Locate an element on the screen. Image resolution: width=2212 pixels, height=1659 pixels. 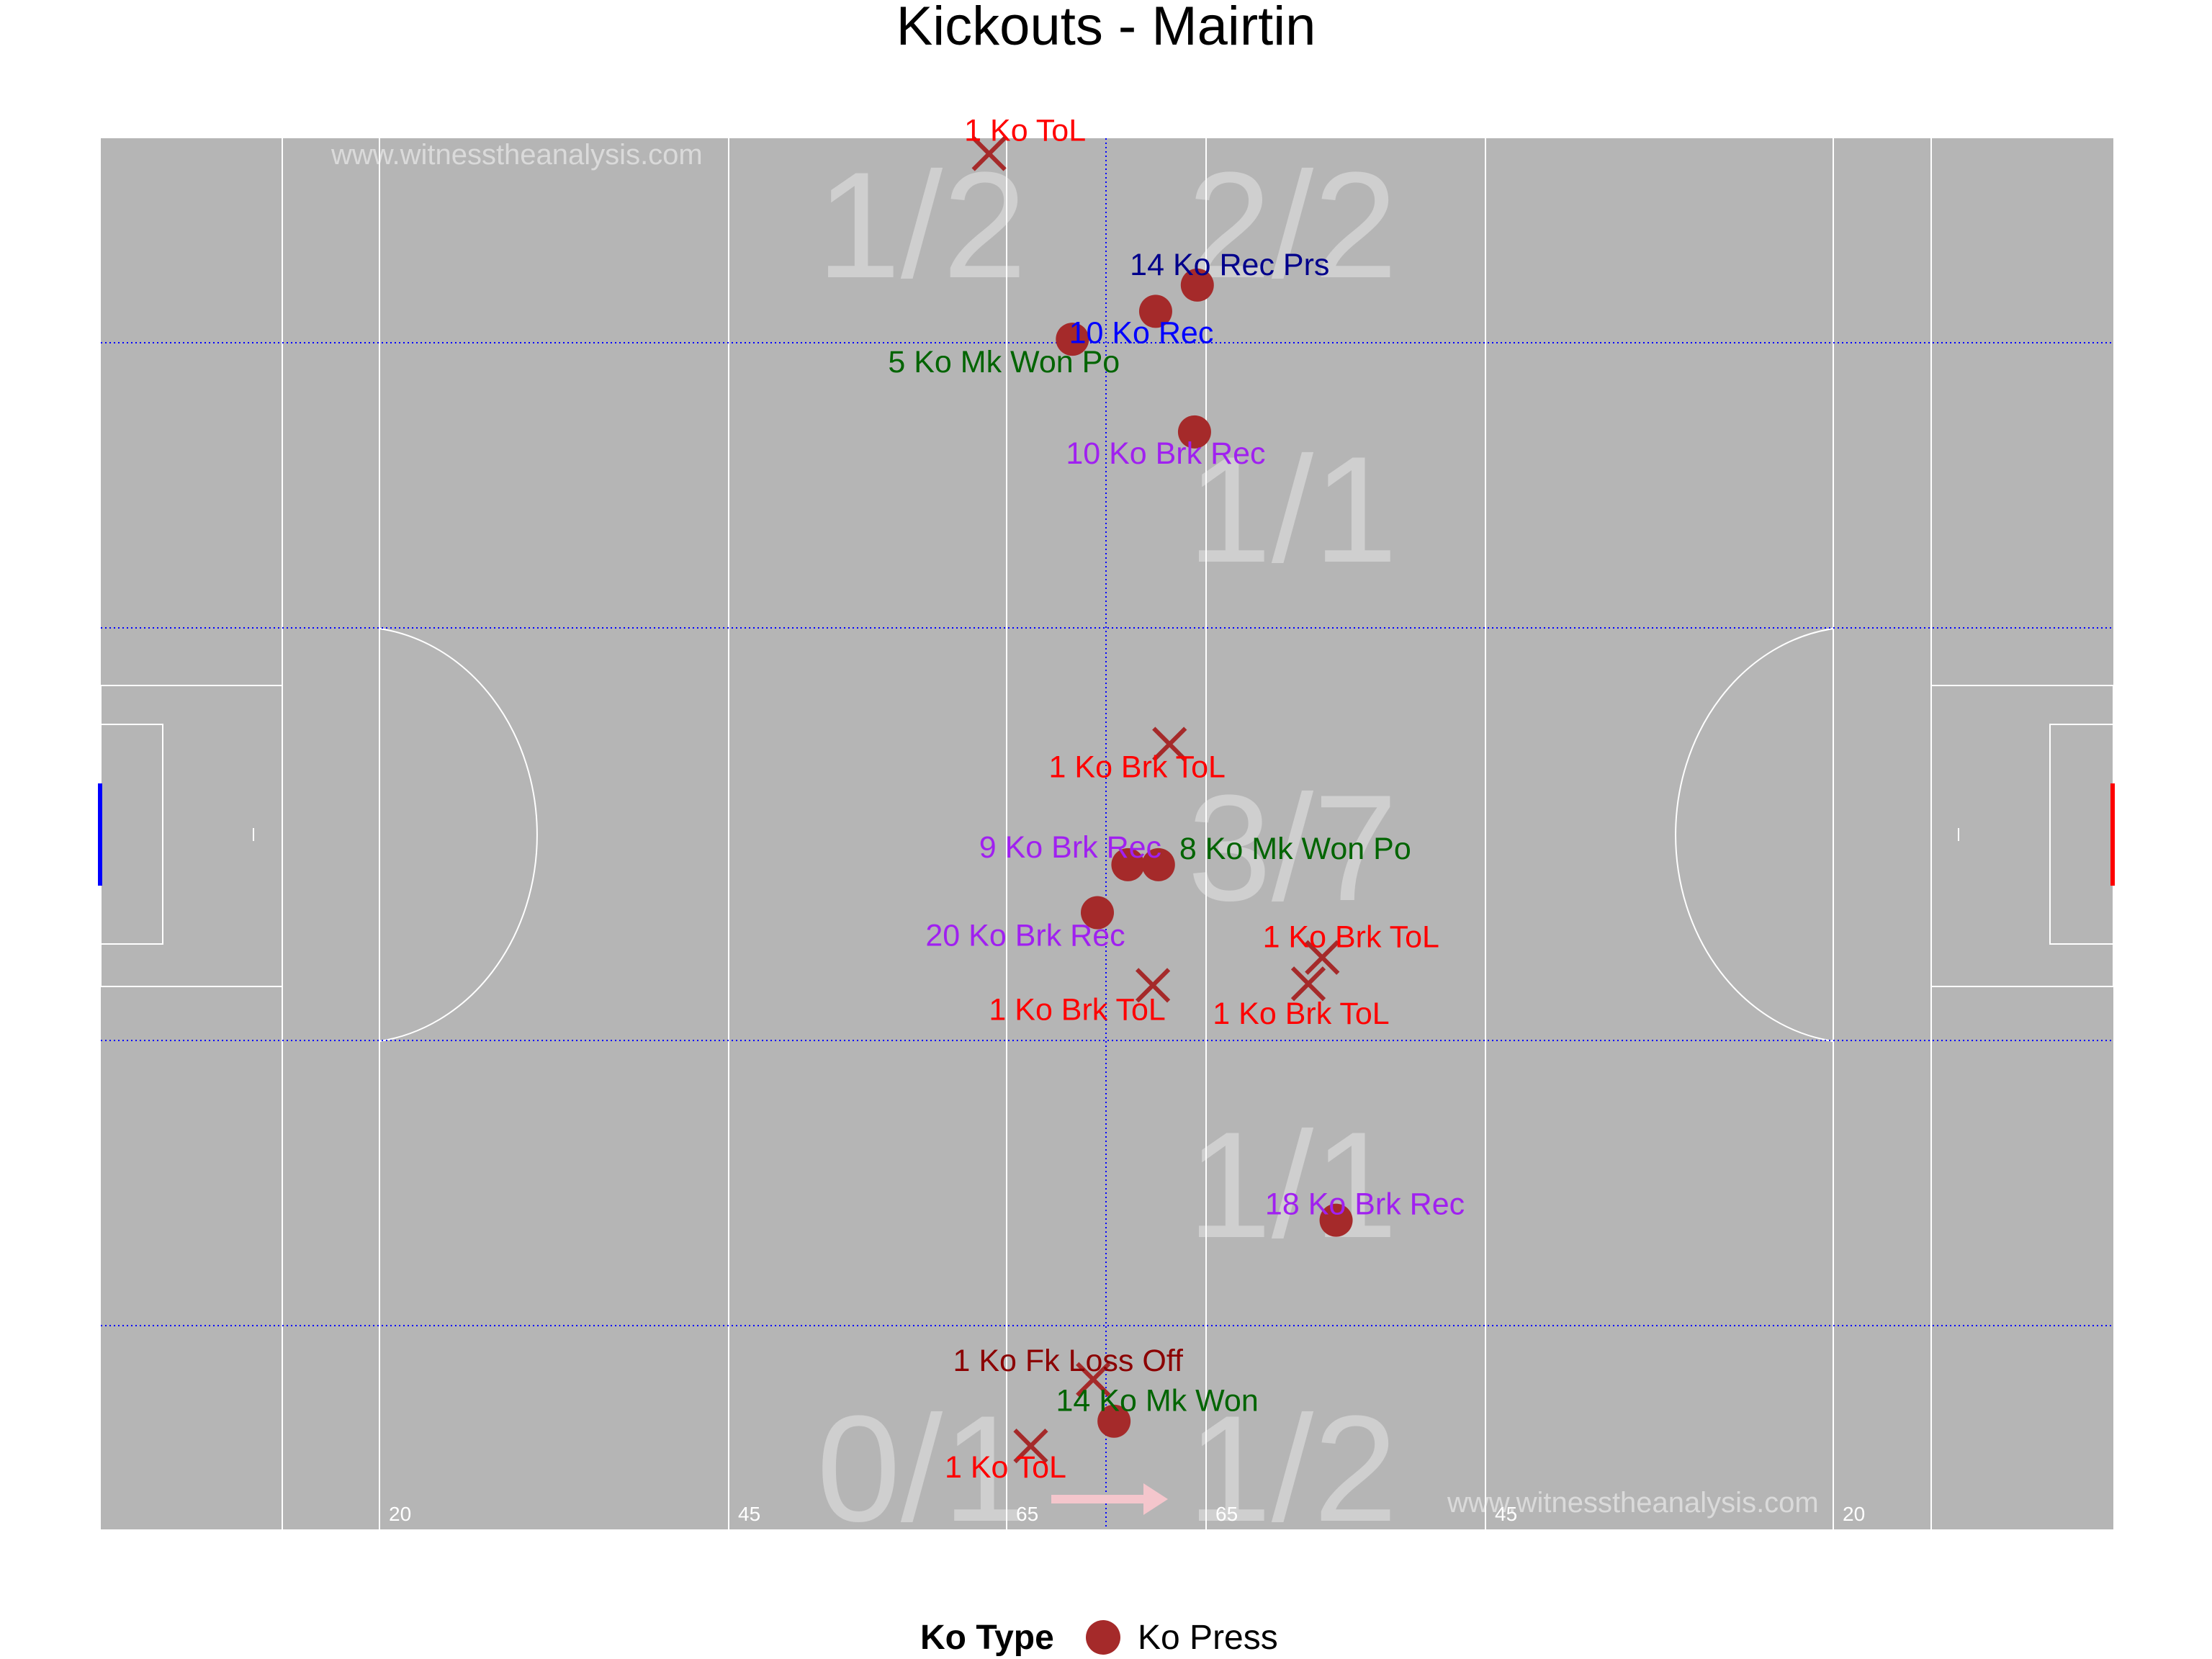
legend: Ko Type Ko Press is located at coordinates (1099, 1638).